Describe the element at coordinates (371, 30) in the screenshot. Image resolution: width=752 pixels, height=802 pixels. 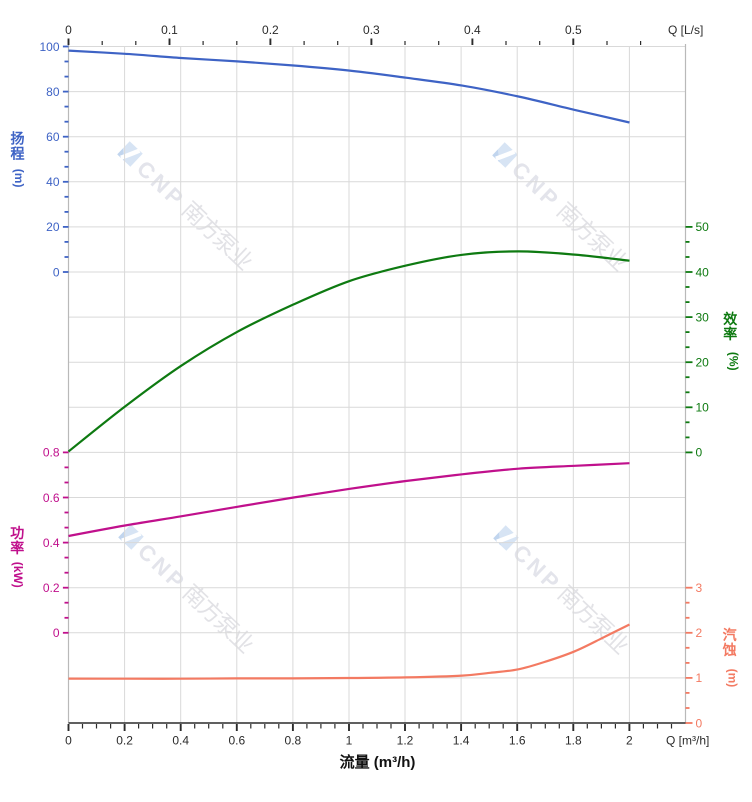
I see `svg-text: 0.3` at that location.